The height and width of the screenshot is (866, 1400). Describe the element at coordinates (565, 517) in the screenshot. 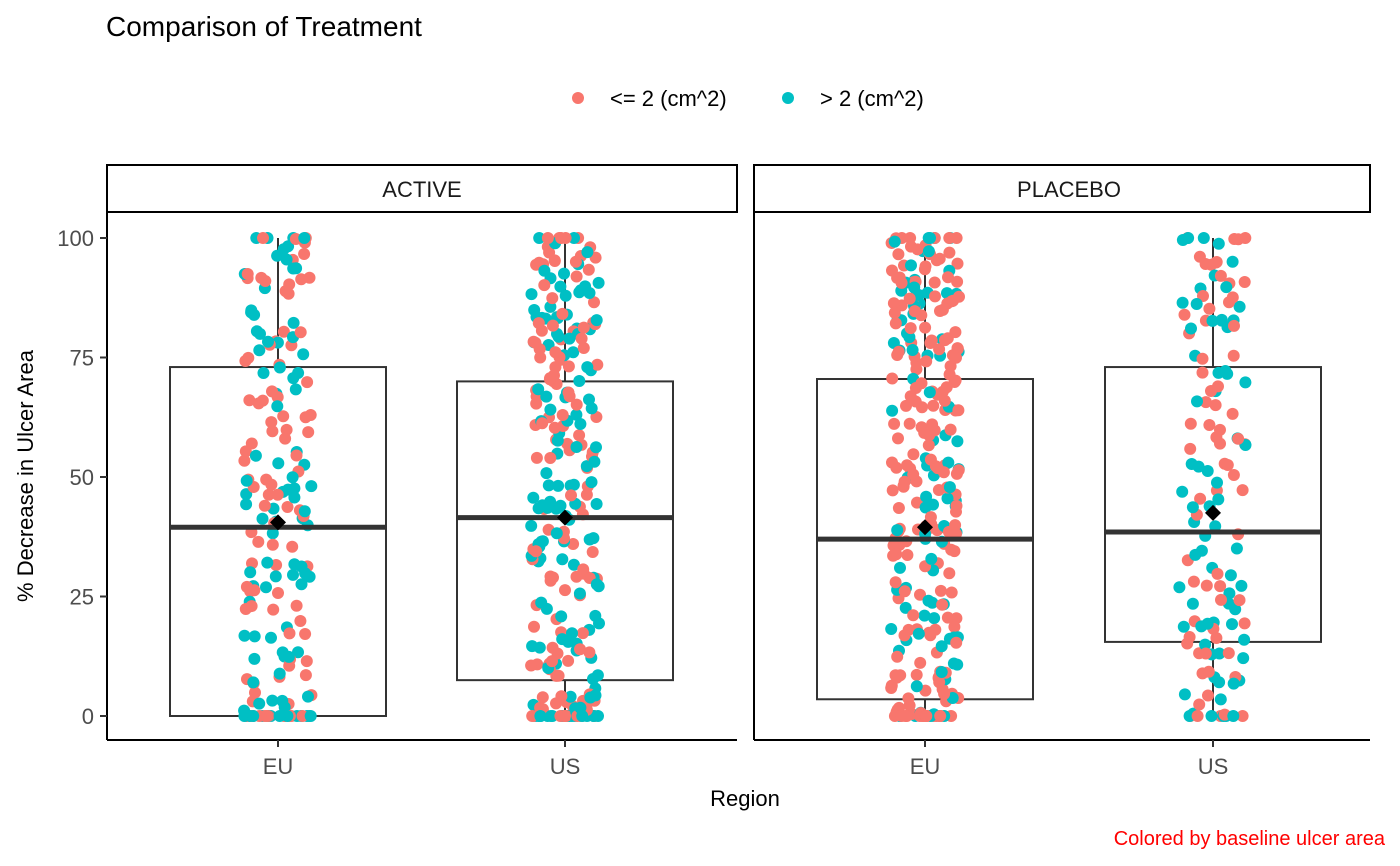

I see `mean-marker` at that location.